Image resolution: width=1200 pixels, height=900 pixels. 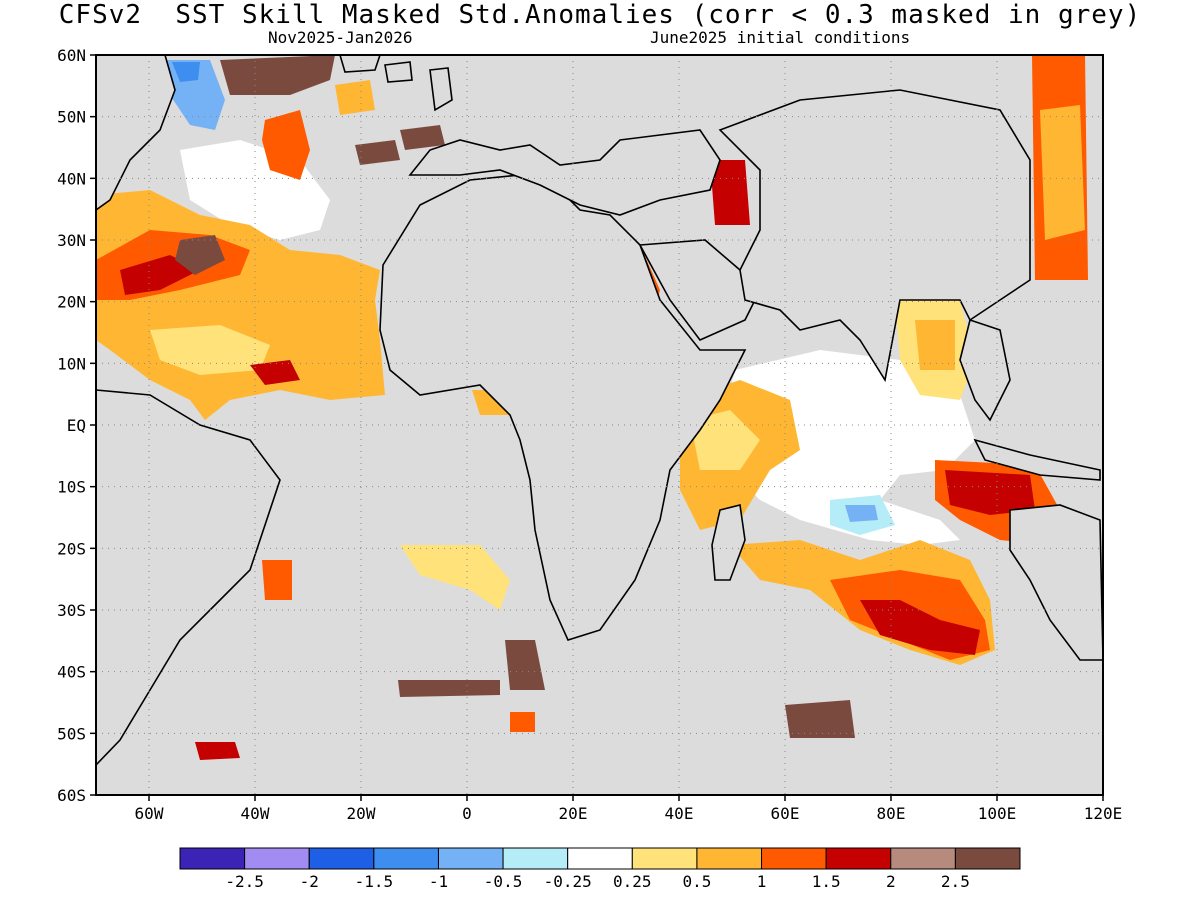 I want to click on warm-region-japan-sea-yellow, so click(x=1062, y=172).